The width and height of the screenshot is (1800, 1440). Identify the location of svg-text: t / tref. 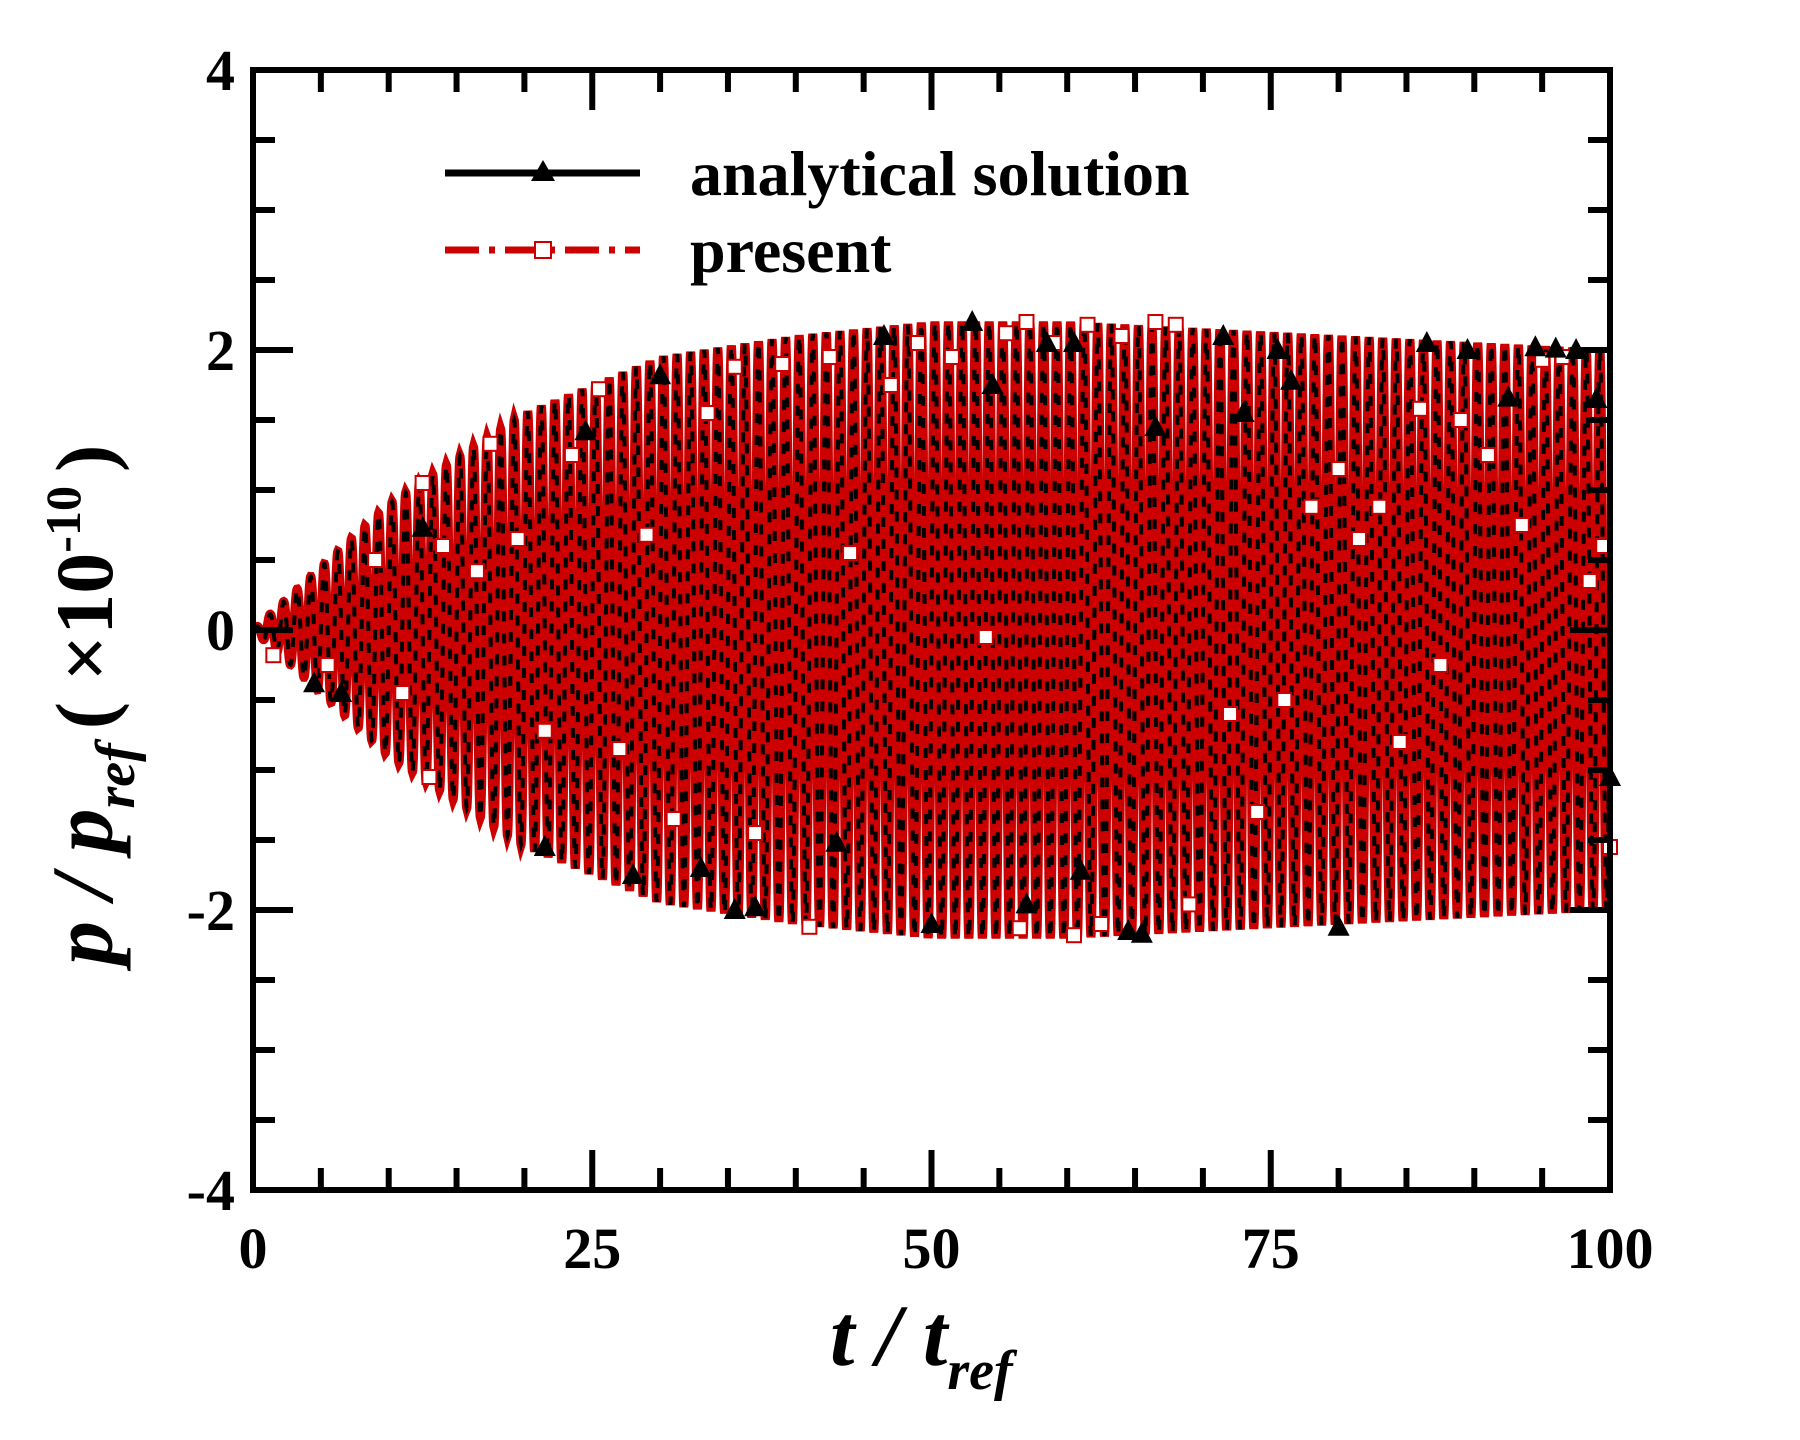
(924, 1345).